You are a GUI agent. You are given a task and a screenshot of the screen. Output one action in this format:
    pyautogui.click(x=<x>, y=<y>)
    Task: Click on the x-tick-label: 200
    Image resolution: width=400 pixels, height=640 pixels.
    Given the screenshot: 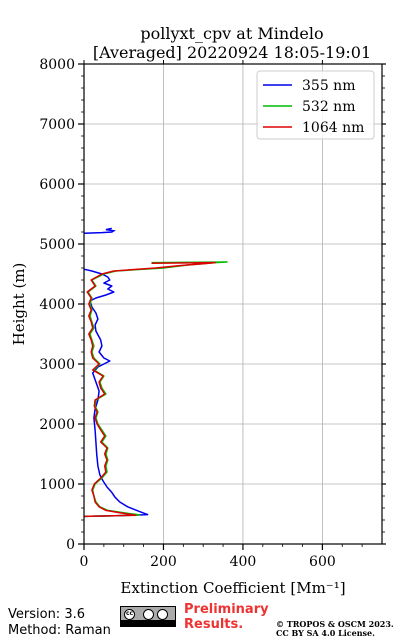 What is the action you would take?
    pyautogui.click(x=163, y=562)
    